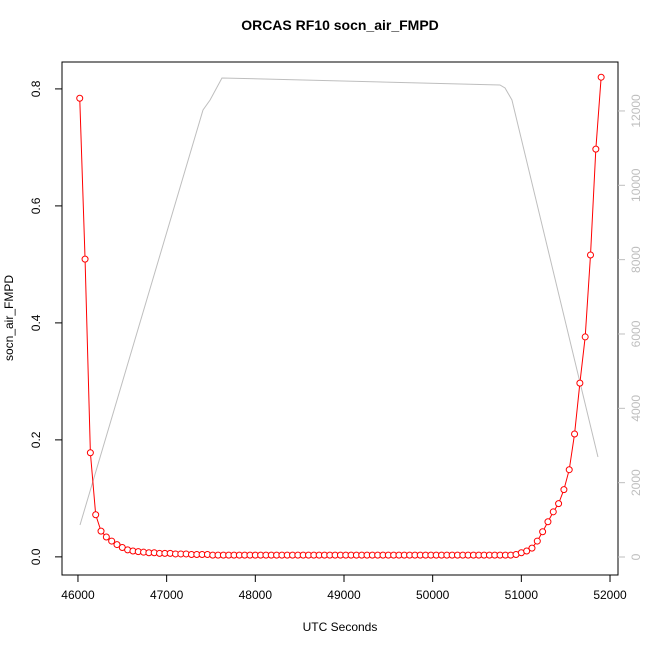  What do you see at coordinates (36, 322) in the screenshot?
I see `y-tick-label: 0.4` at bounding box center [36, 322].